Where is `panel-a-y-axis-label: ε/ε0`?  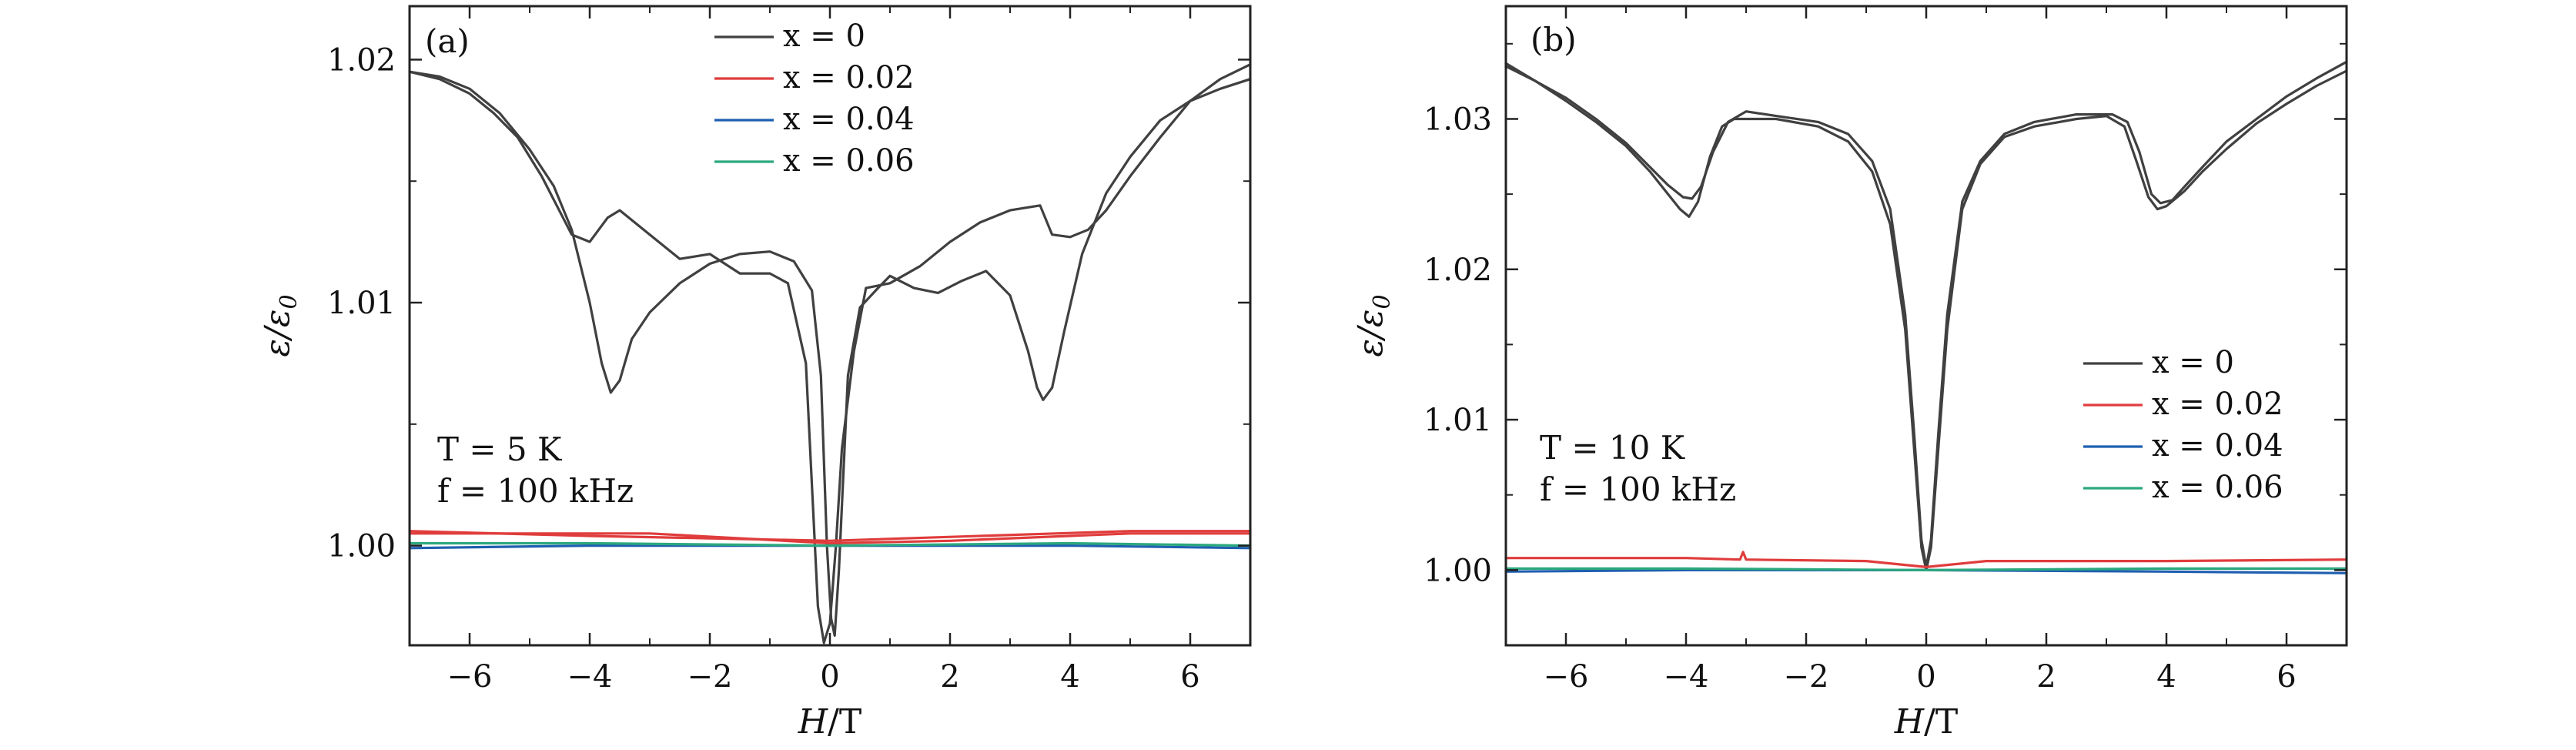 panel-a-y-axis-label: ε/ε0 is located at coordinates (280, 325).